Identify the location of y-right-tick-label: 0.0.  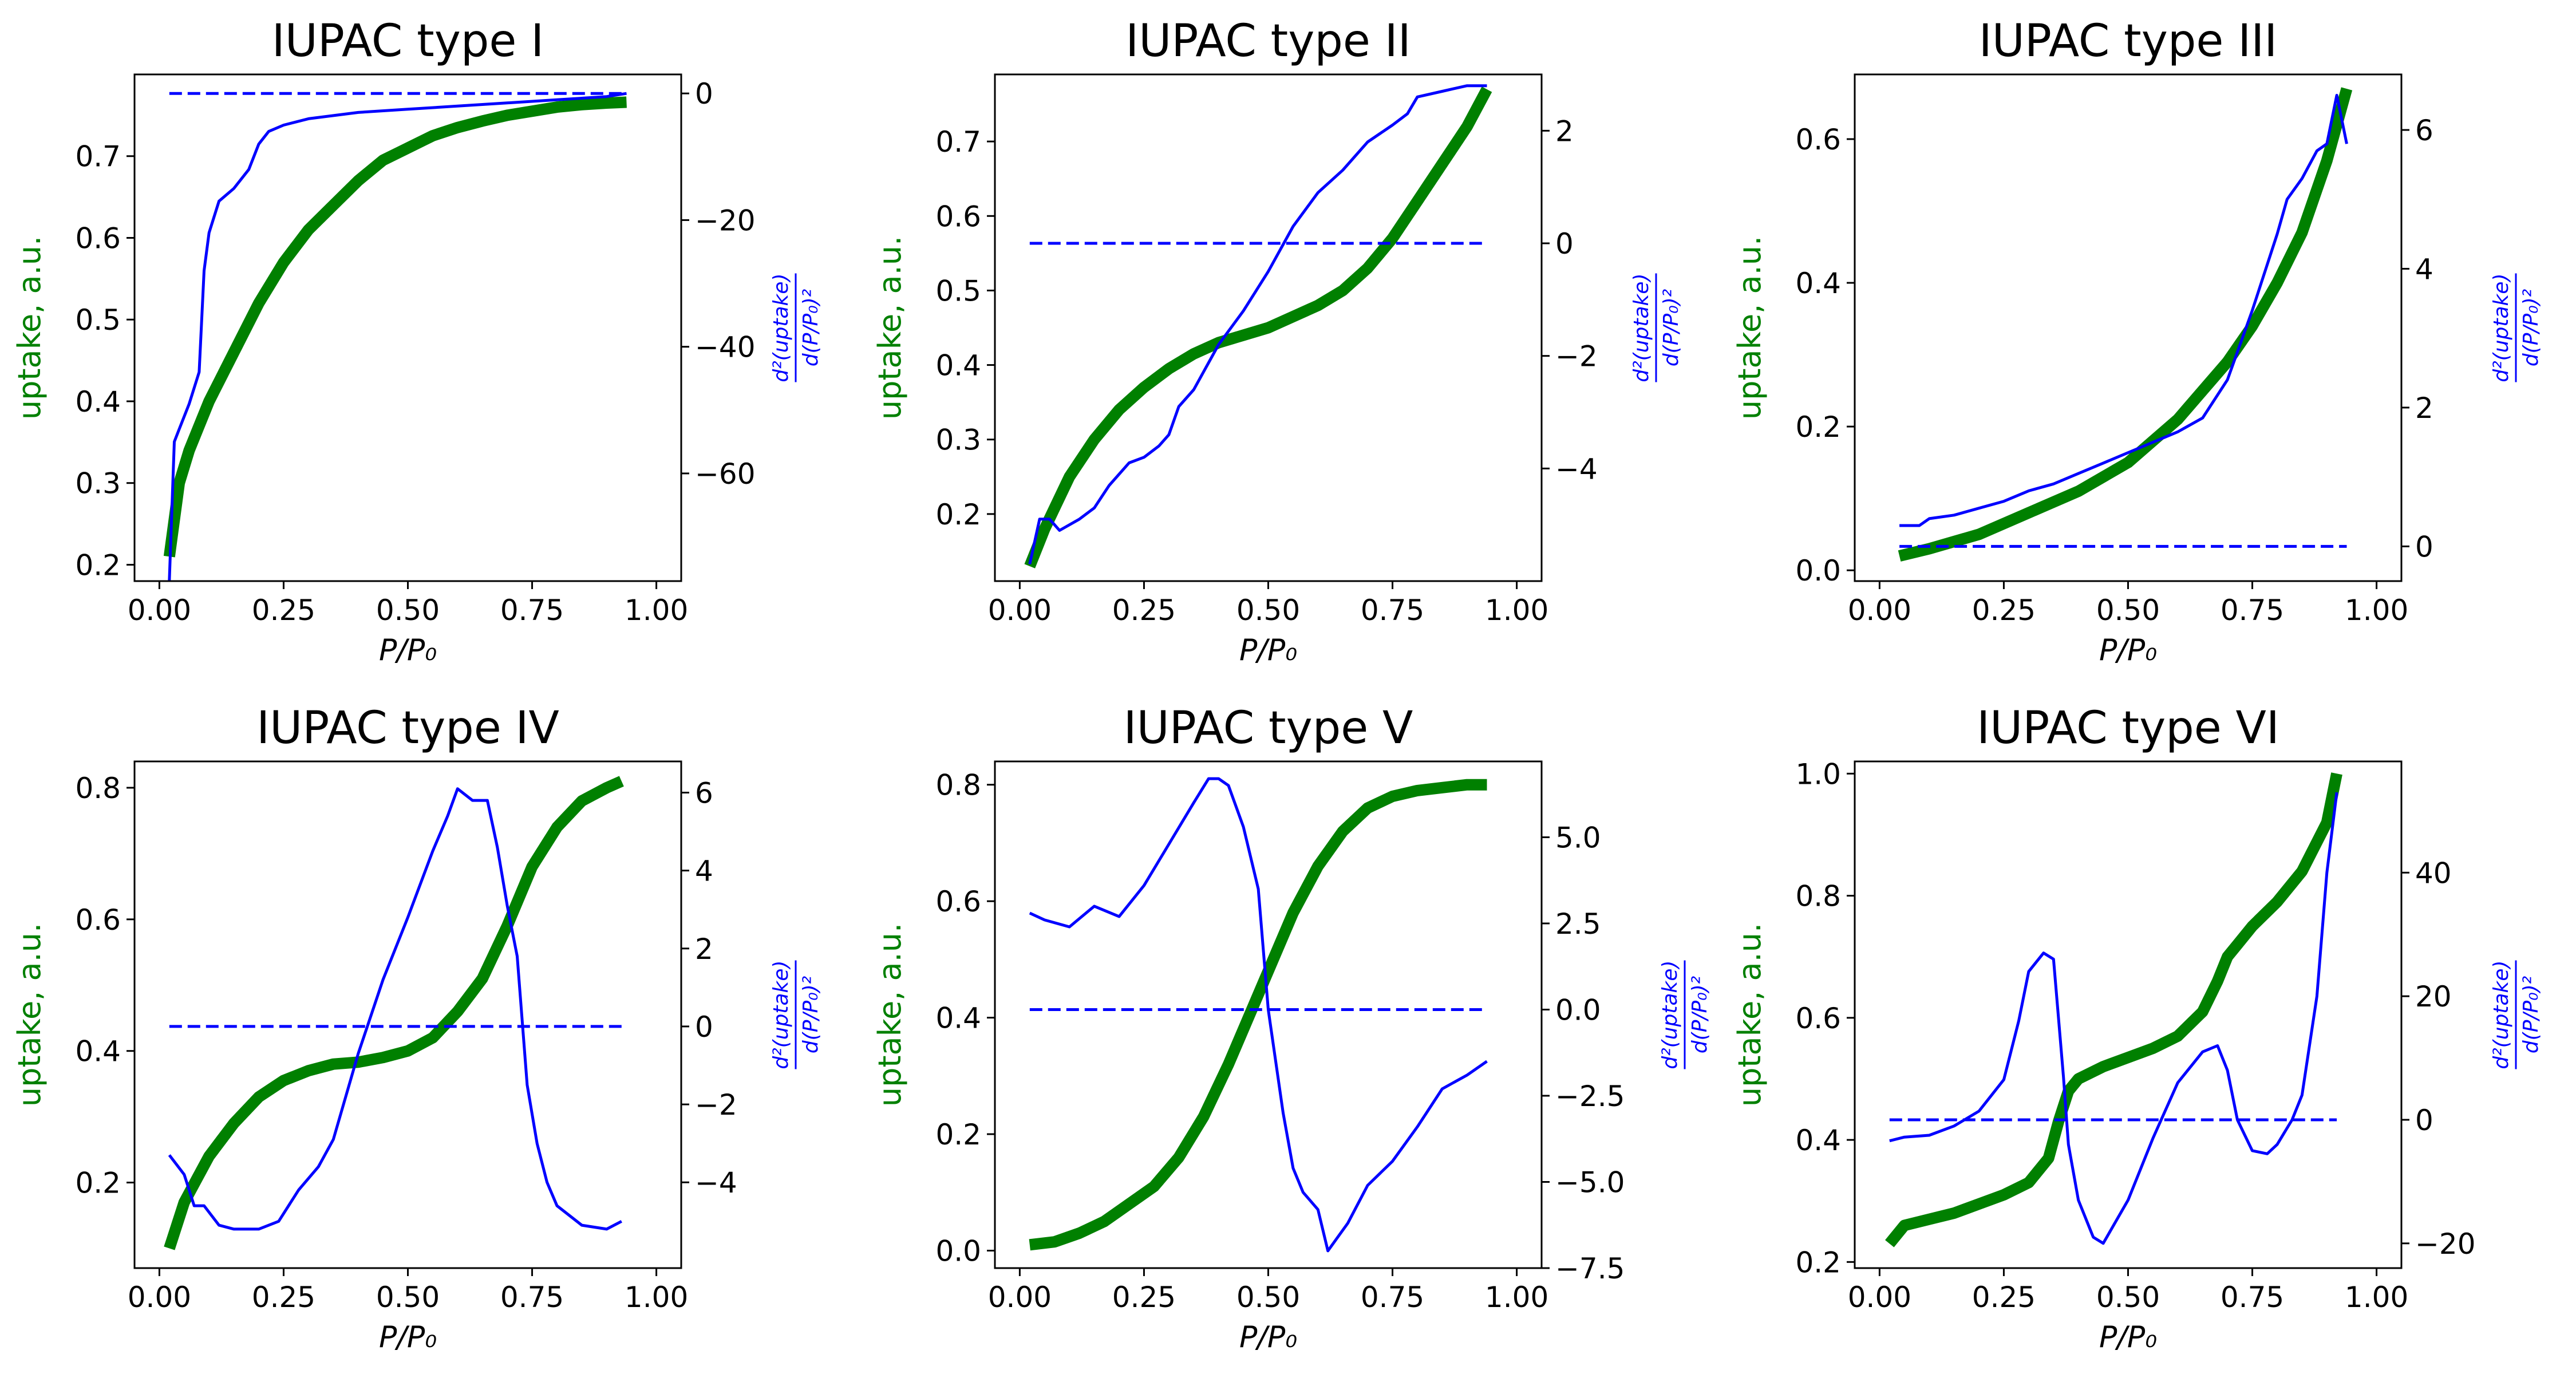
(1578, 1009).